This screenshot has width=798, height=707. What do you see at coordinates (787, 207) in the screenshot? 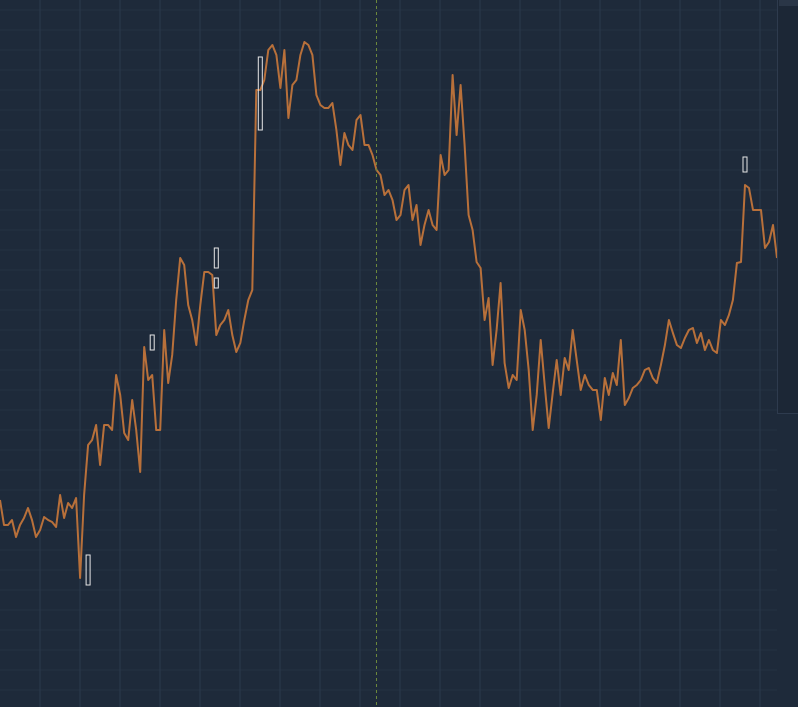
I see `side-scale-panel` at bounding box center [787, 207].